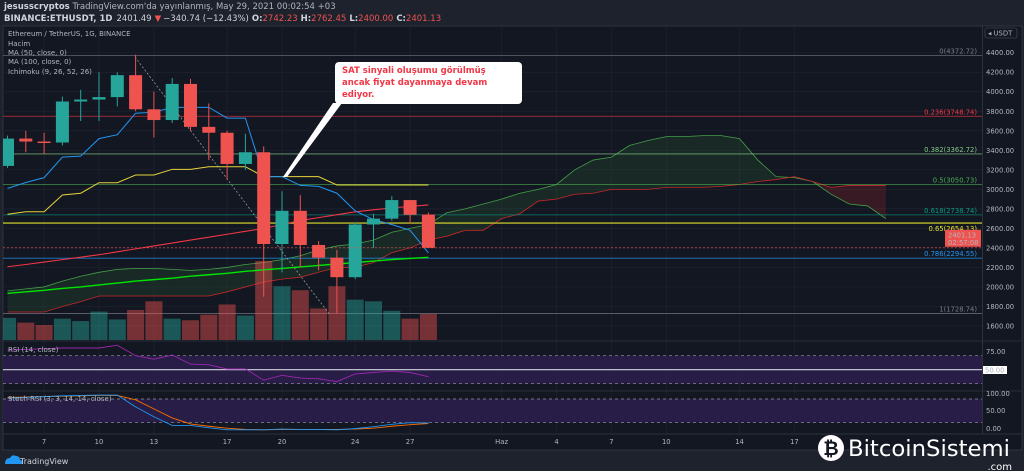  I want to click on time-tick-label: 17, so click(227, 442).